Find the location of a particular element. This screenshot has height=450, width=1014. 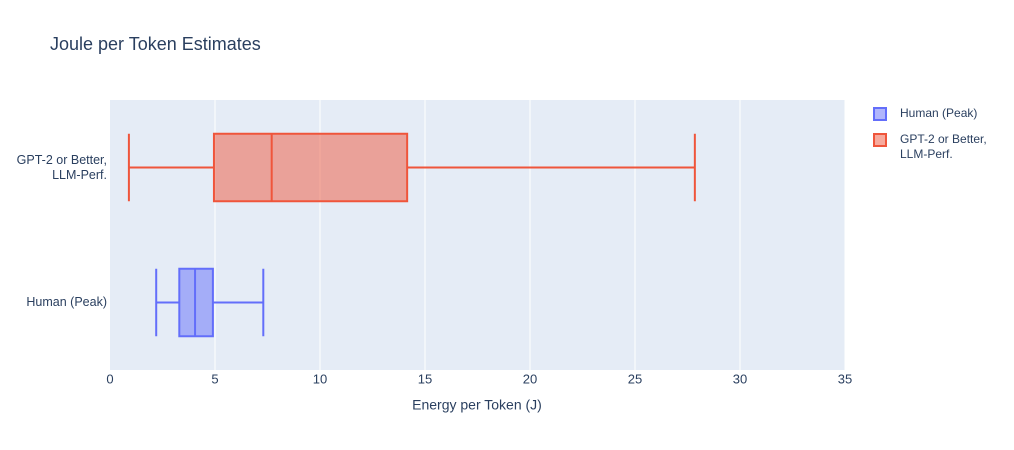

x-tick-label: 25 is located at coordinates (635, 378).